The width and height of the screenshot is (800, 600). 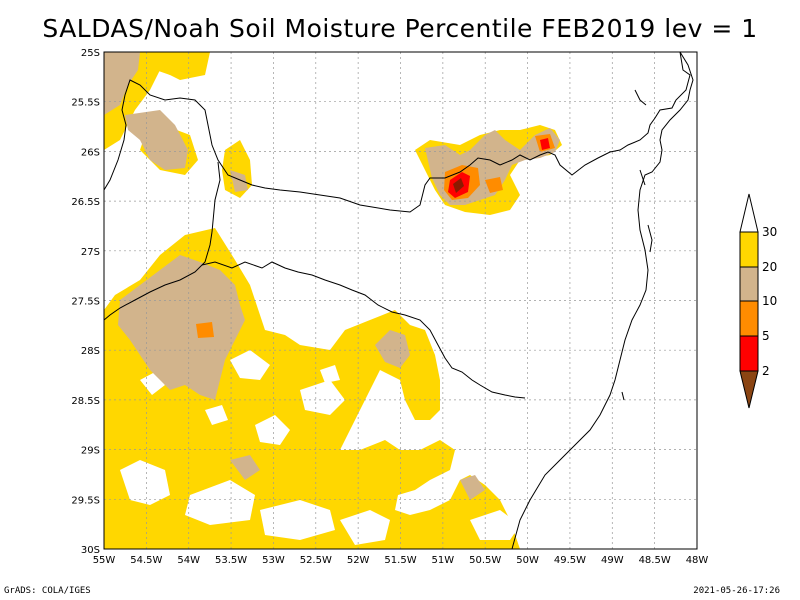 What do you see at coordinates (612, 560) in the screenshot?
I see `x-tick-label: 49W` at bounding box center [612, 560].